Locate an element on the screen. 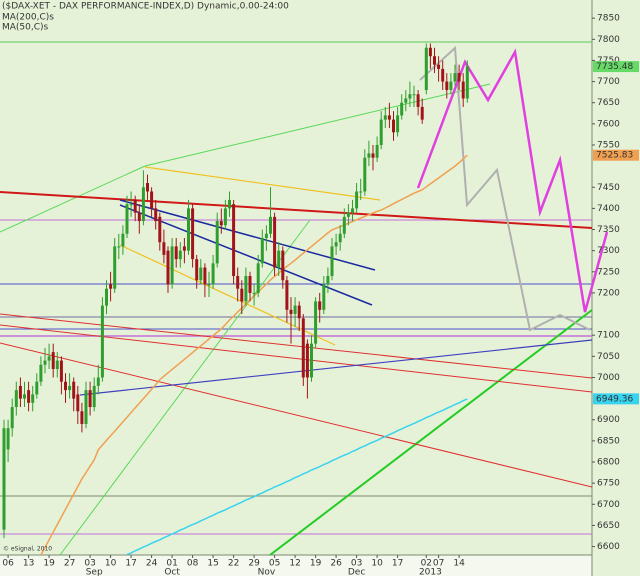 The image size is (640, 576). y-tick-label: 7650 is located at coordinates (608, 103).